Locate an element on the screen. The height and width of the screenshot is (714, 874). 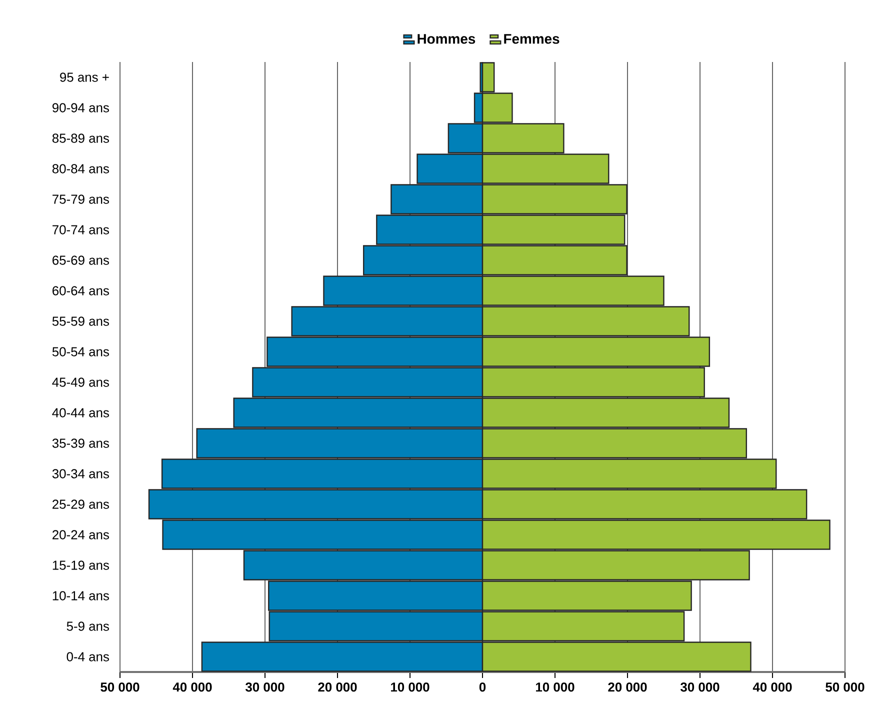
y-tick-label: 80-84 ans is located at coordinates (81, 169).